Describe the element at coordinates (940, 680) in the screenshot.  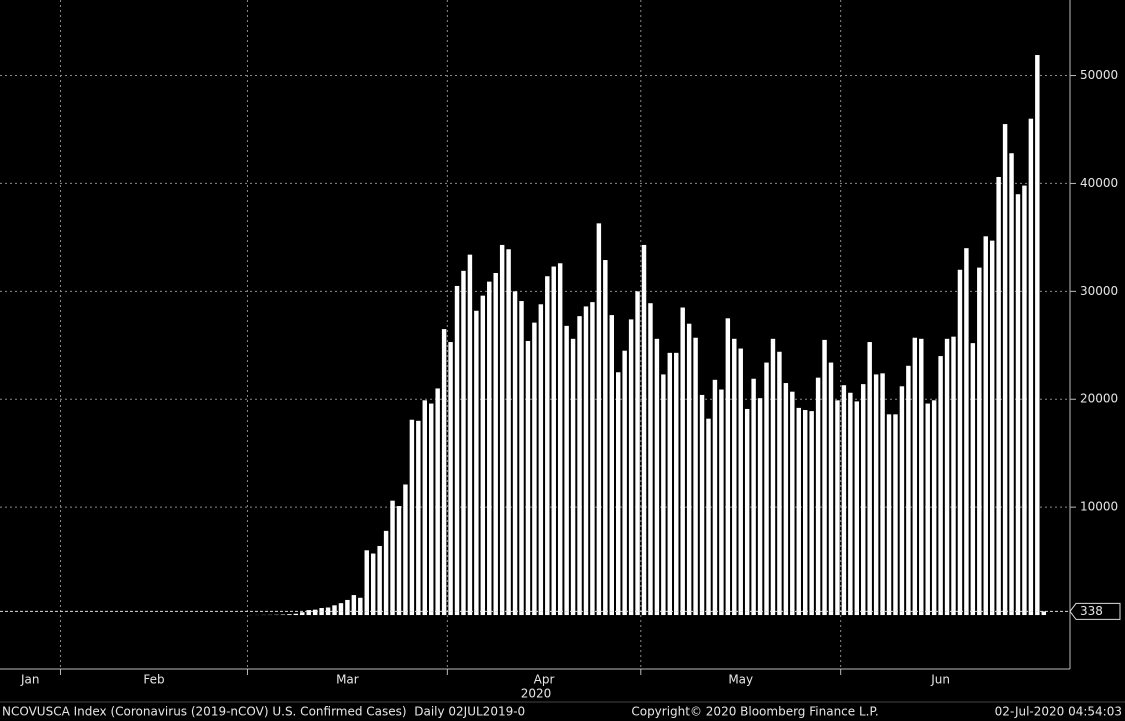
I see `x-tick-label: Jun` at that location.